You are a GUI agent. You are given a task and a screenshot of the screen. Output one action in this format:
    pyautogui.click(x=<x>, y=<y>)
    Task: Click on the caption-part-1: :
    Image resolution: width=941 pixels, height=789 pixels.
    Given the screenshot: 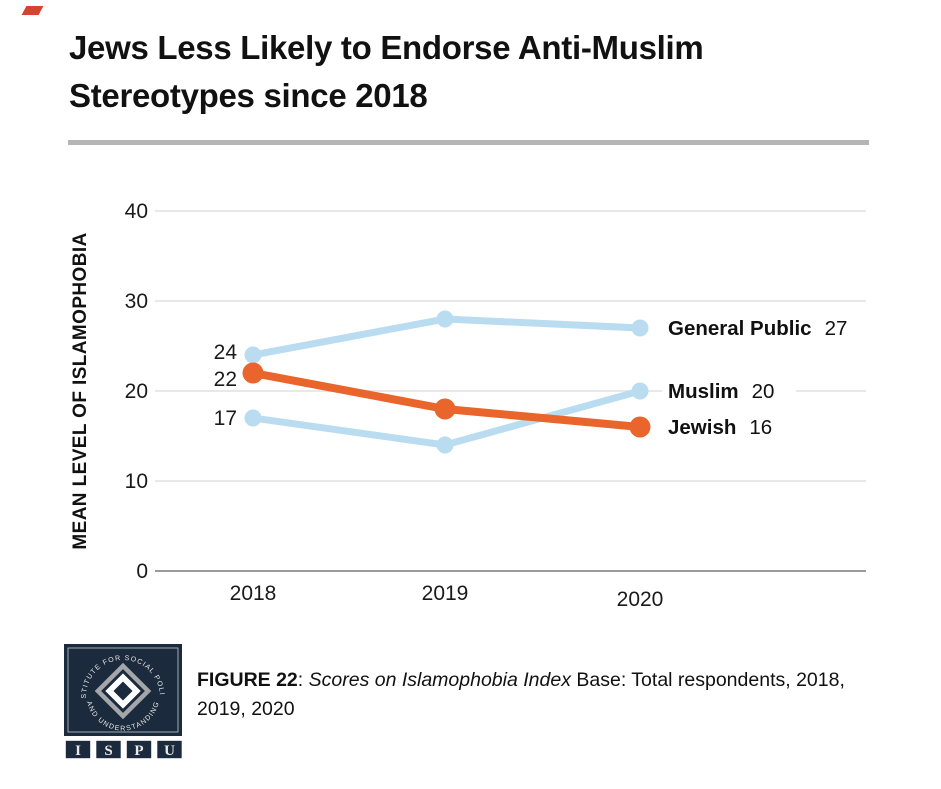 What is the action you would take?
    pyautogui.click(x=303, y=680)
    